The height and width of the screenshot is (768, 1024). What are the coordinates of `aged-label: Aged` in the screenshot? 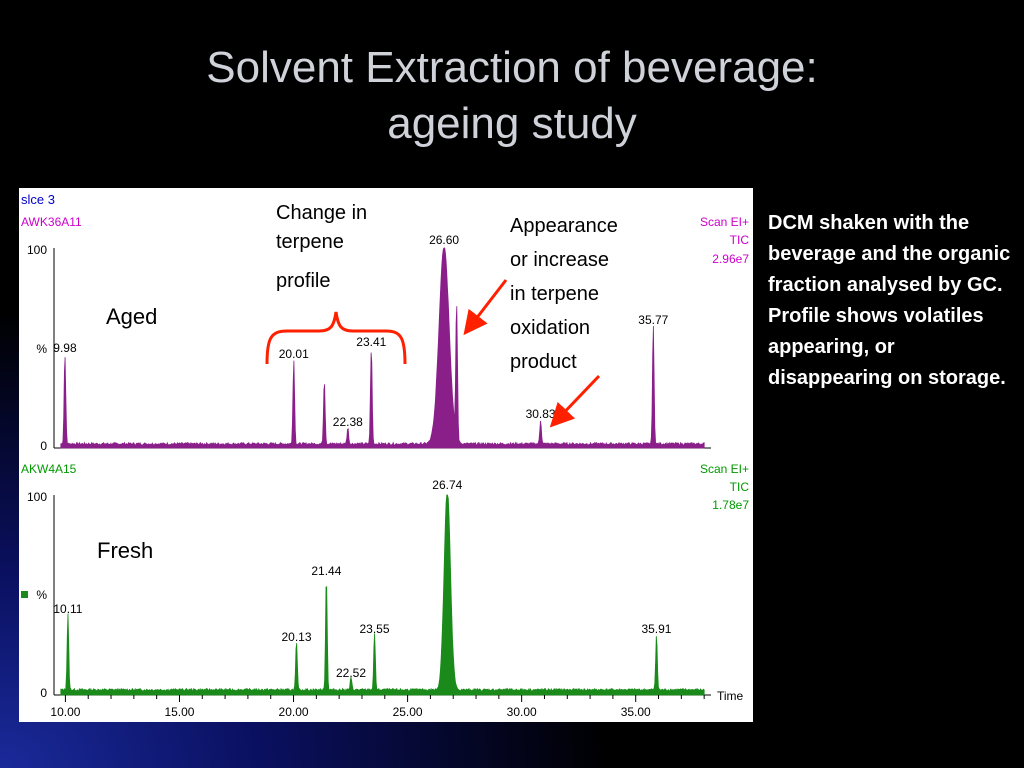 It's located at (131, 316).